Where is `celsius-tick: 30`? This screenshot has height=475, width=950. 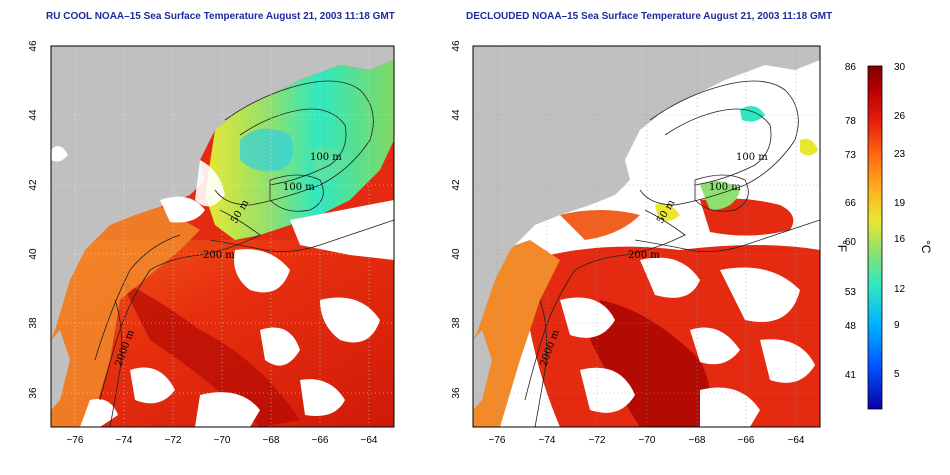 celsius-tick: 30 is located at coordinates (900, 67).